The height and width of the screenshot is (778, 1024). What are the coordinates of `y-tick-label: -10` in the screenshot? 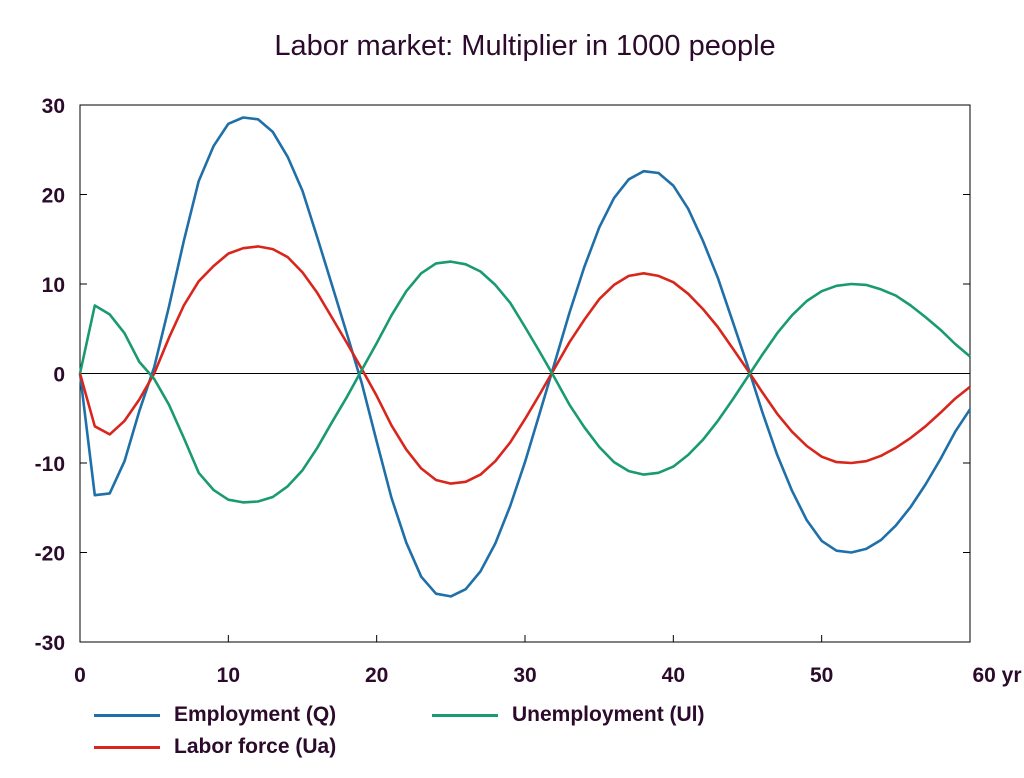 It's located at (50, 464).